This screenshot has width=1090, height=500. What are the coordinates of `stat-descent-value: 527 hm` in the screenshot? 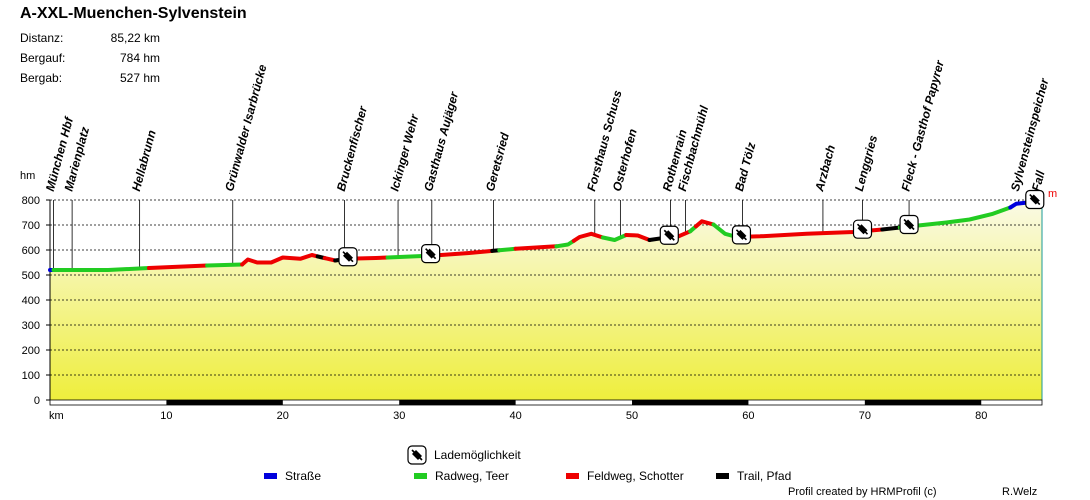 It's located at (139, 78).